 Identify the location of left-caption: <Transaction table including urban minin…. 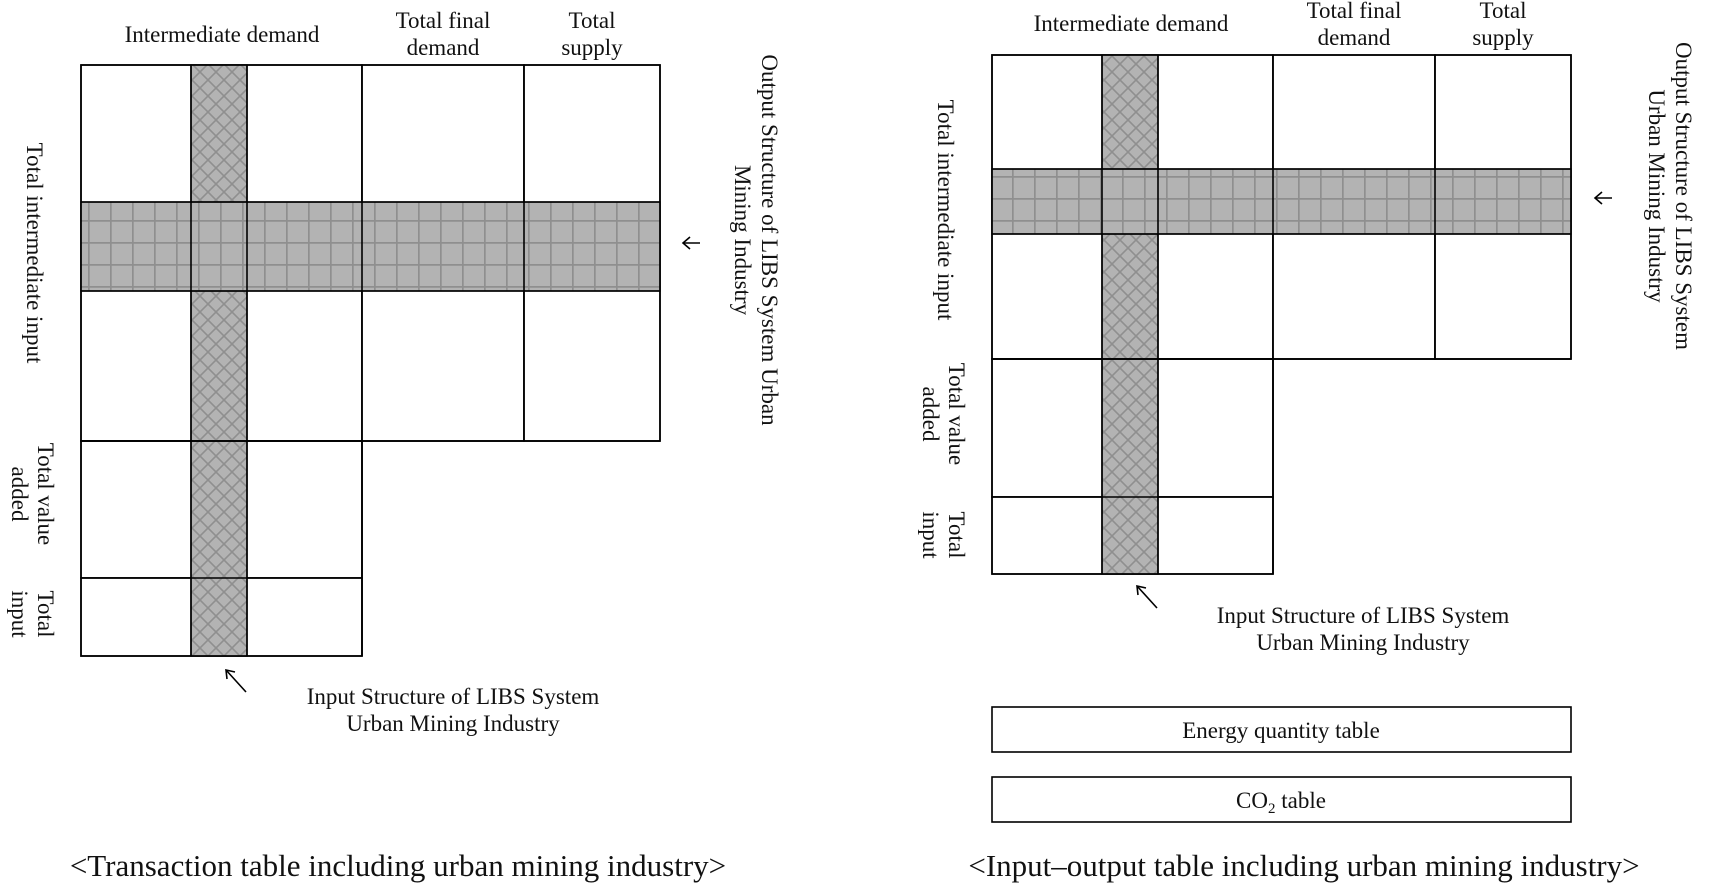
(398, 865).